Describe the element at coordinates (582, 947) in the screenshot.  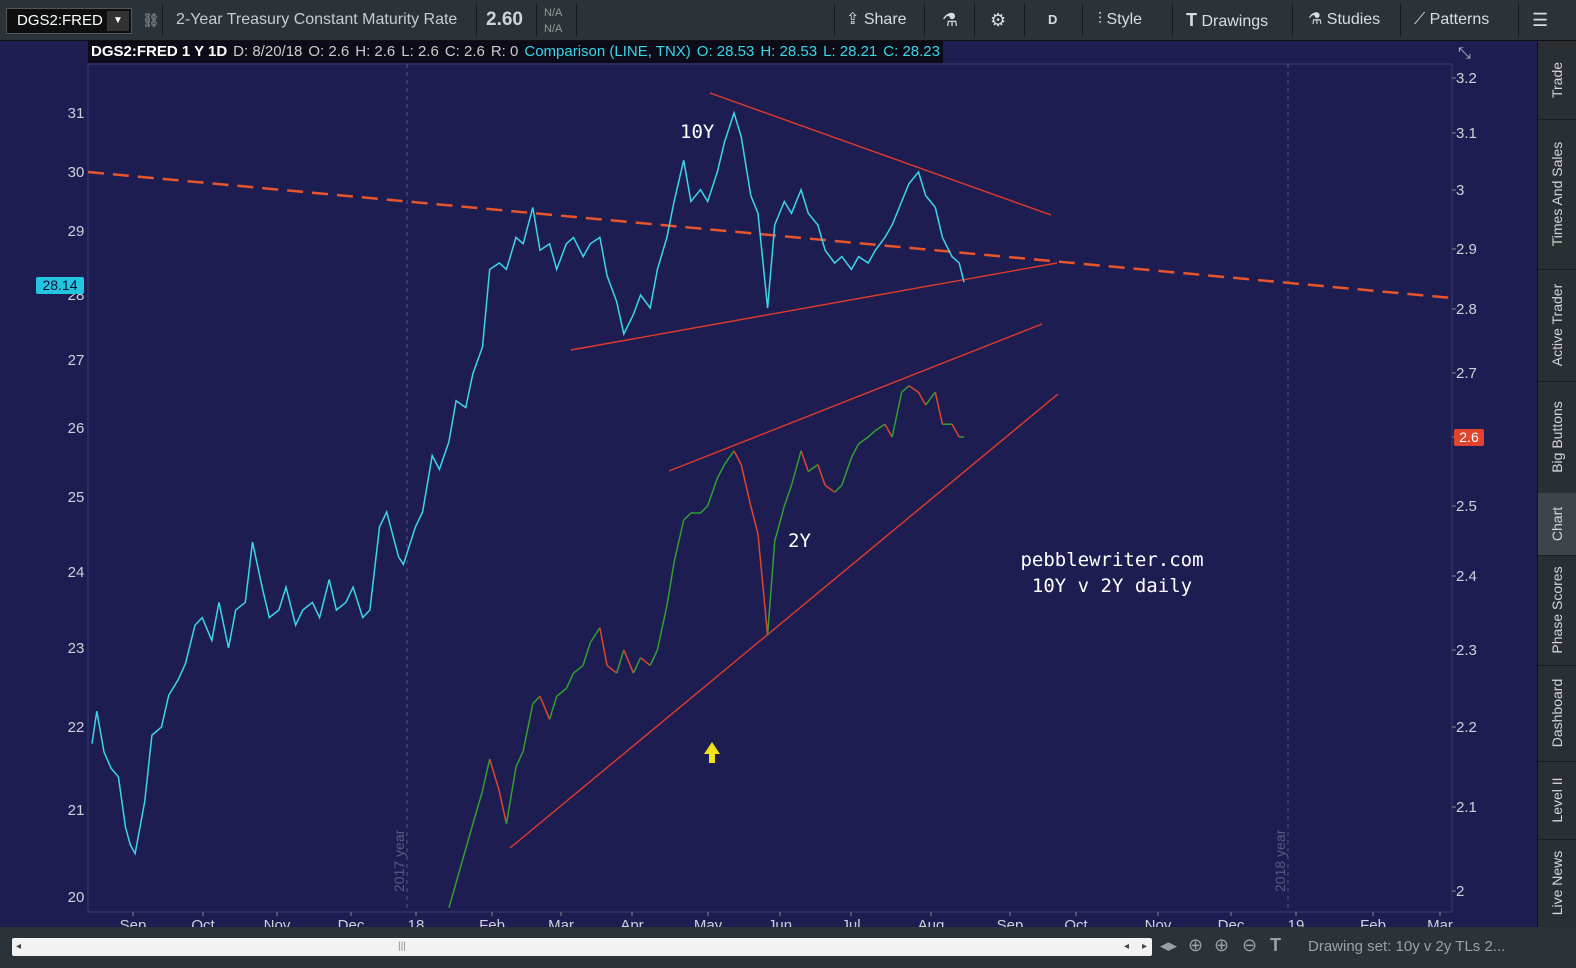
I see `horizontal-scrollbar: ◂ ||| ◂ ▸` at that location.